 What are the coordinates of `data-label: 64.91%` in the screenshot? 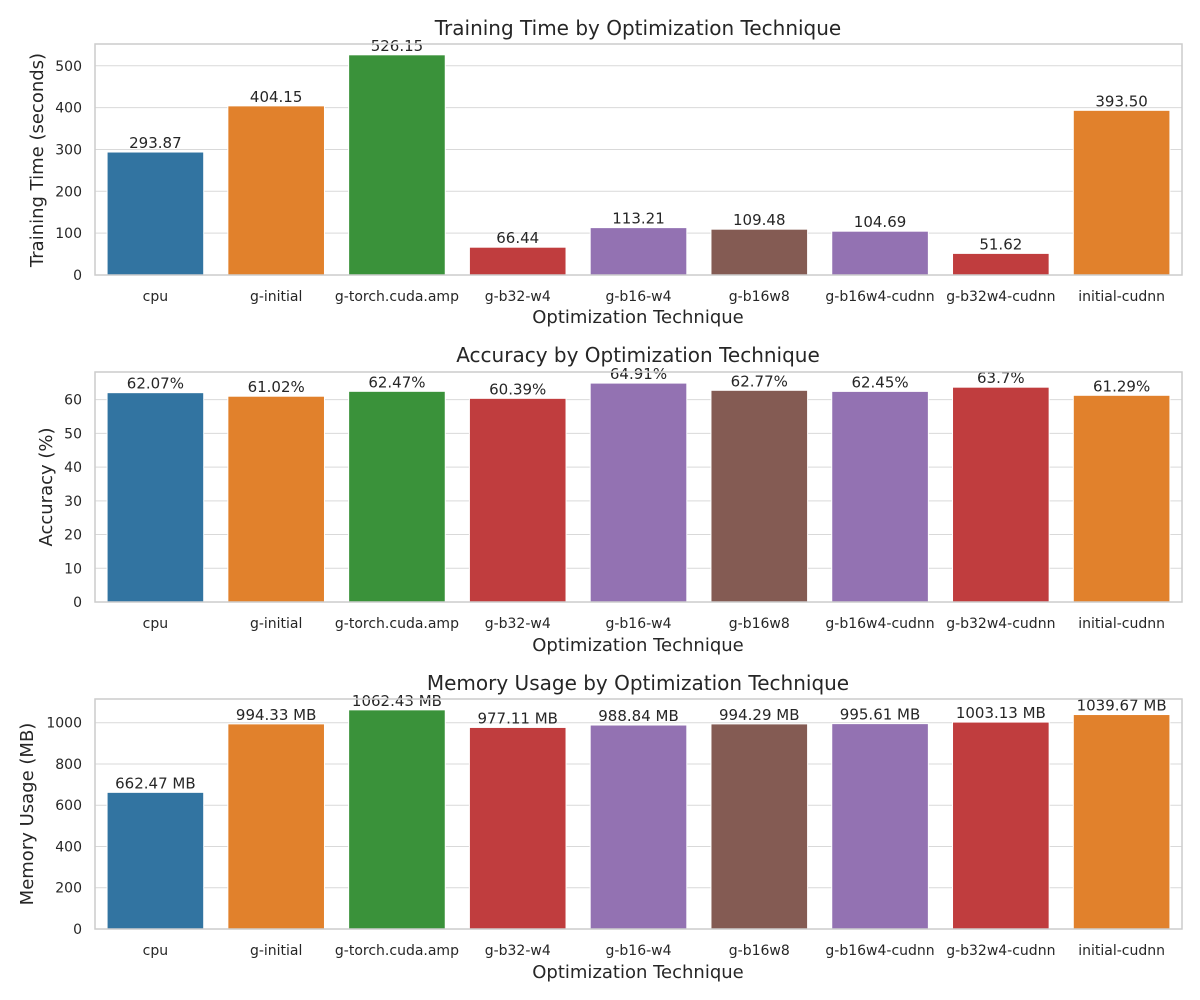 It's located at (638, 374).